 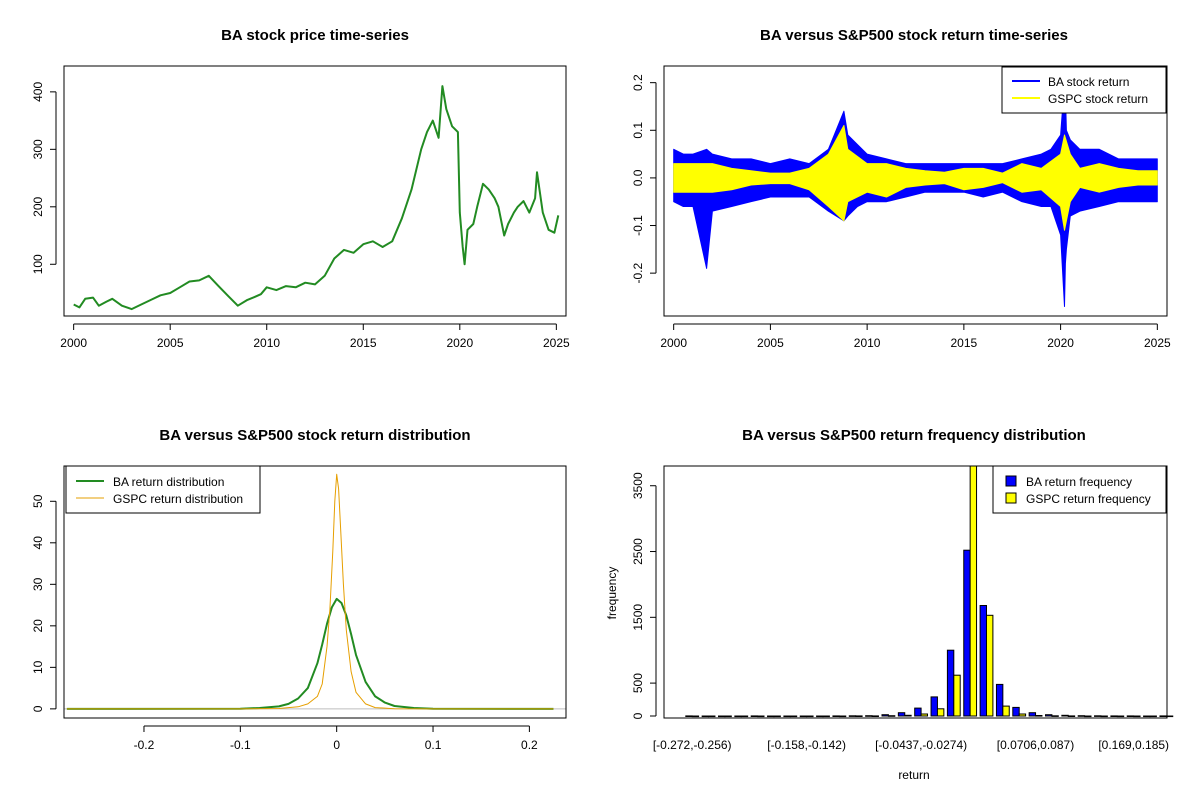 What do you see at coordinates (964, 343) in the screenshot?
I see `returns-x-tick-label: 2015` at bounding box center [964, 343].